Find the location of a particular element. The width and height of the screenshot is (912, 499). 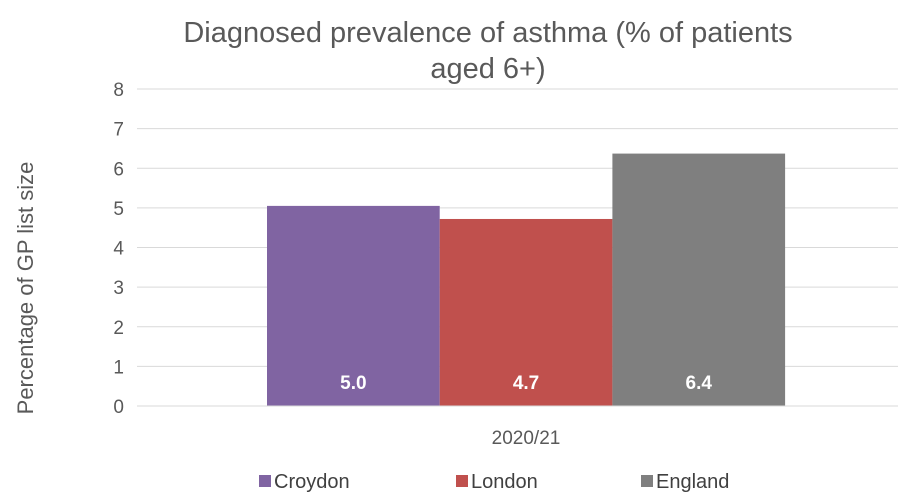

x-tick-label: 2020/21 is located at coordinates (526, 438).